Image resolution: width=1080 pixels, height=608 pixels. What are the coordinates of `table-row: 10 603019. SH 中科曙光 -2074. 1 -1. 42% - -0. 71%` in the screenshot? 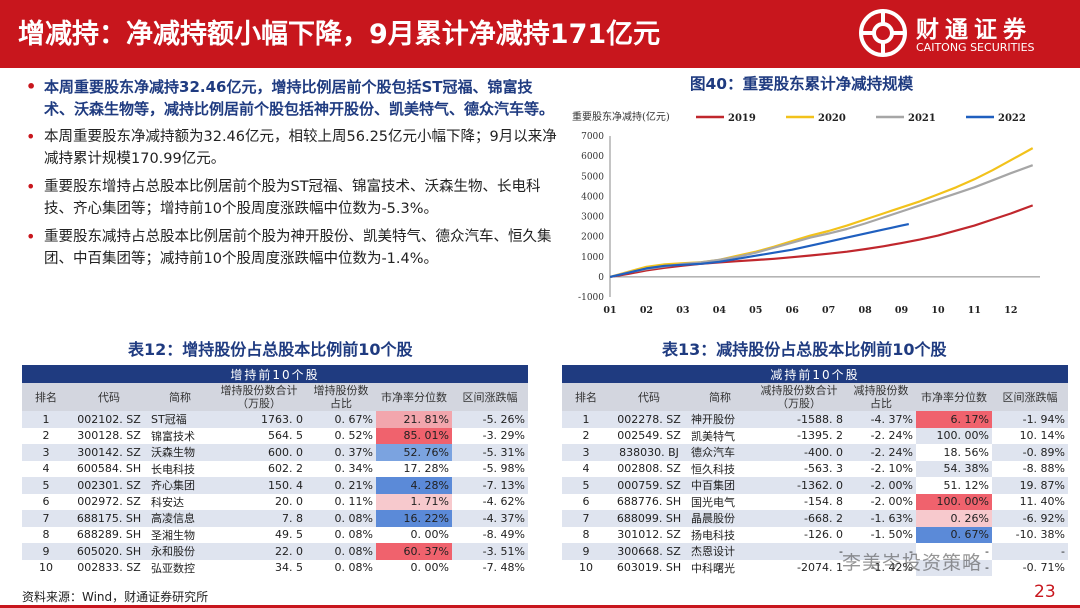 It's located at (815, 567).